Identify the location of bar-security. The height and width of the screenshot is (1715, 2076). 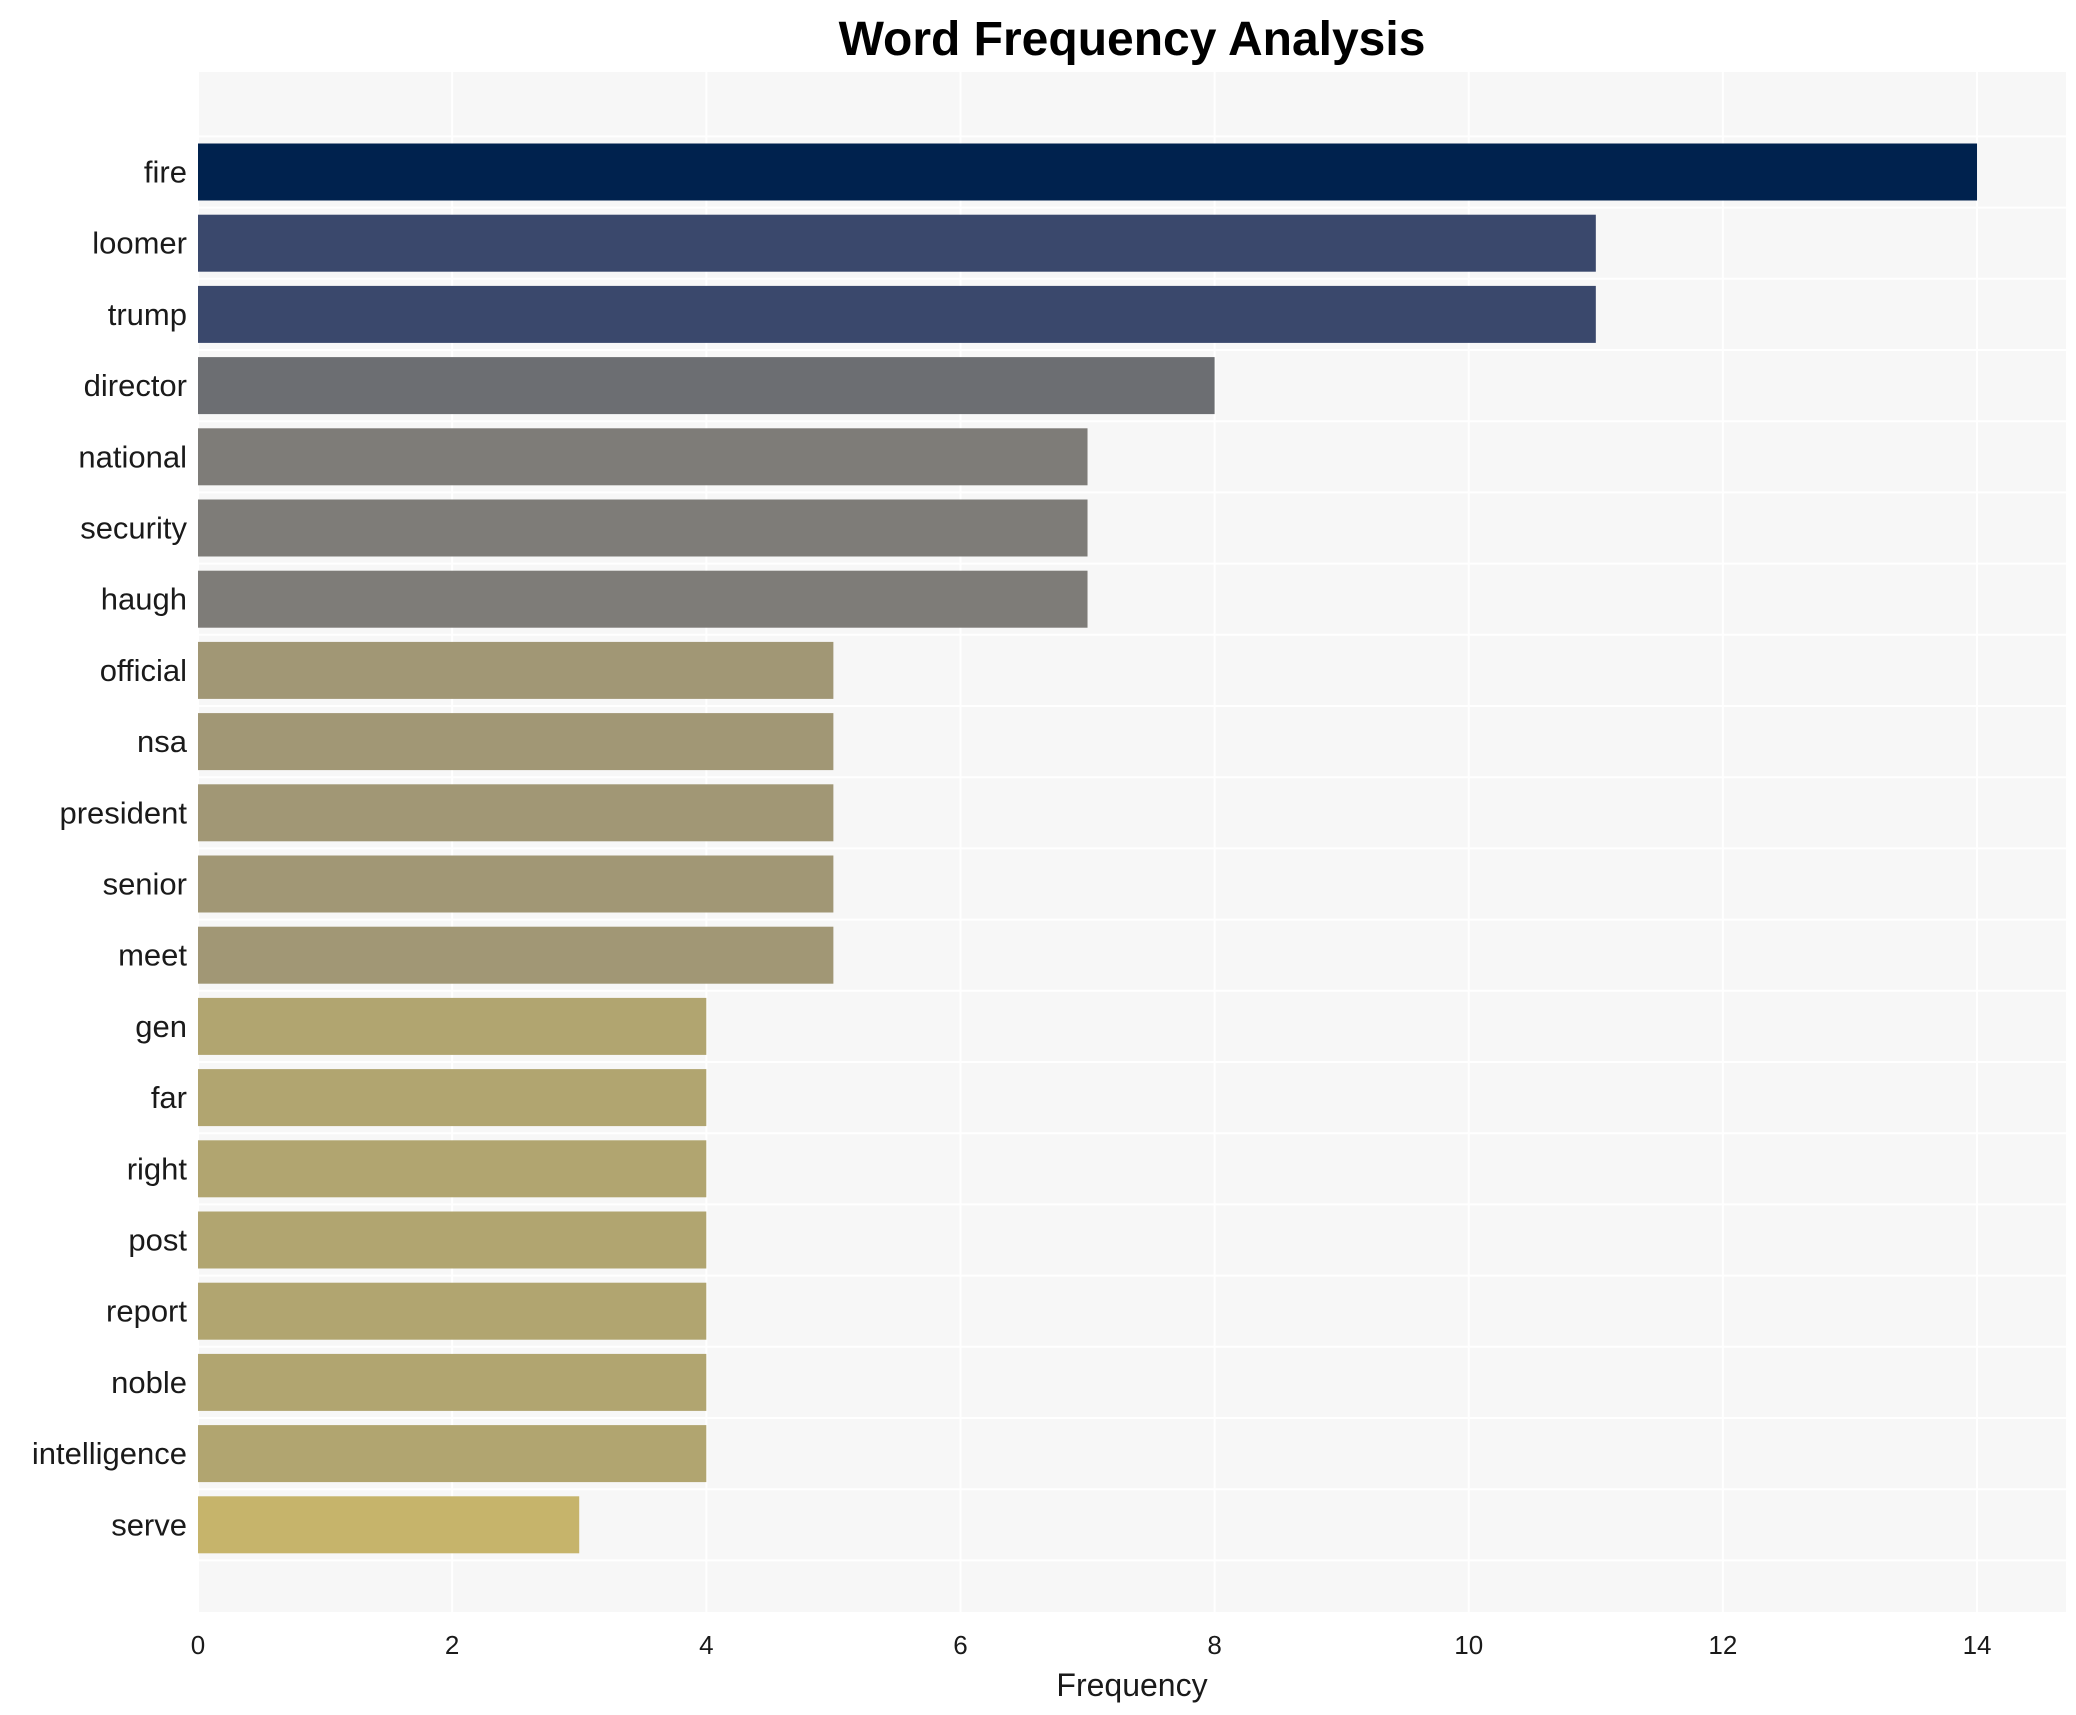
(643, 528).